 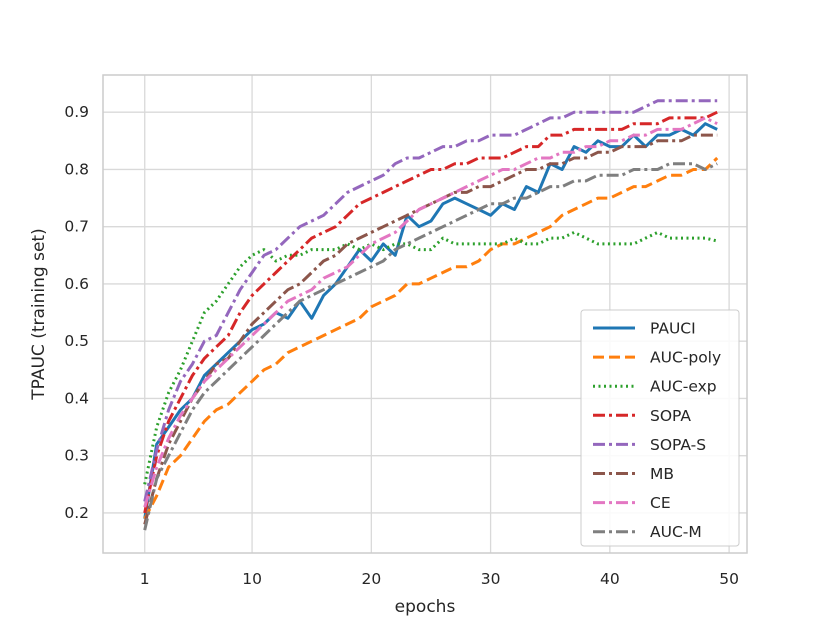 What do you see at coordinates (670, 416) in the screenshot?
I see `legend-label-sopa: SOPA` at bounding box center [670, 416].